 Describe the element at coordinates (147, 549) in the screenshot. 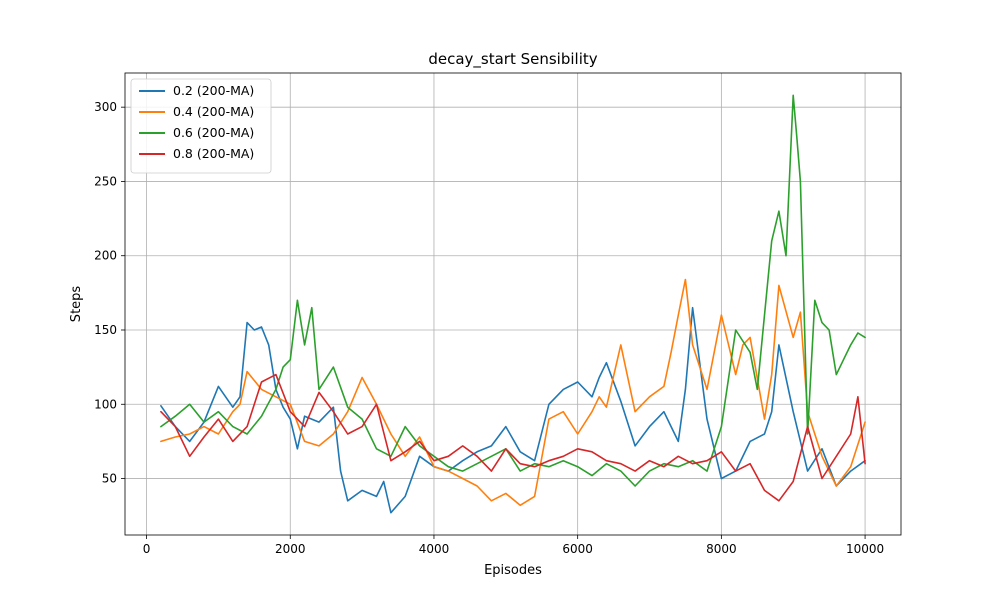

I see `x-tick-label: 0` at that location.